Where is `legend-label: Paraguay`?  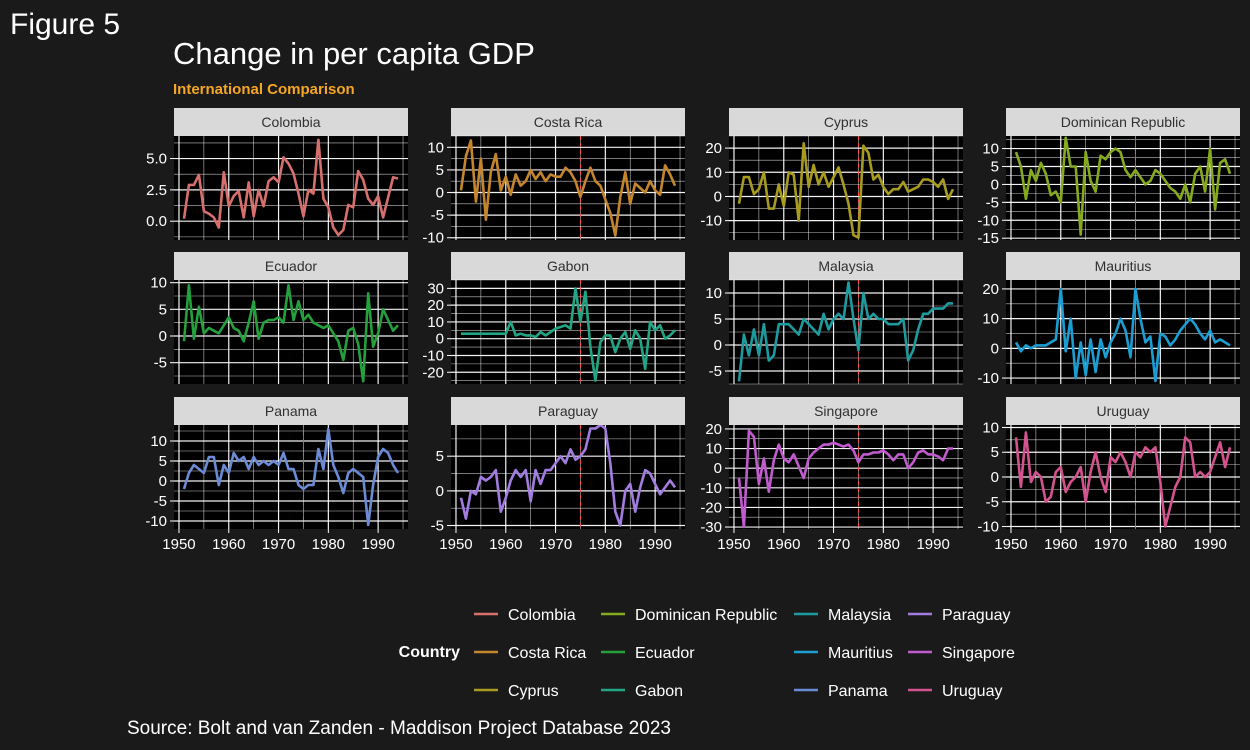 legend-label: Paraguay is located at coordinates (976, 615).